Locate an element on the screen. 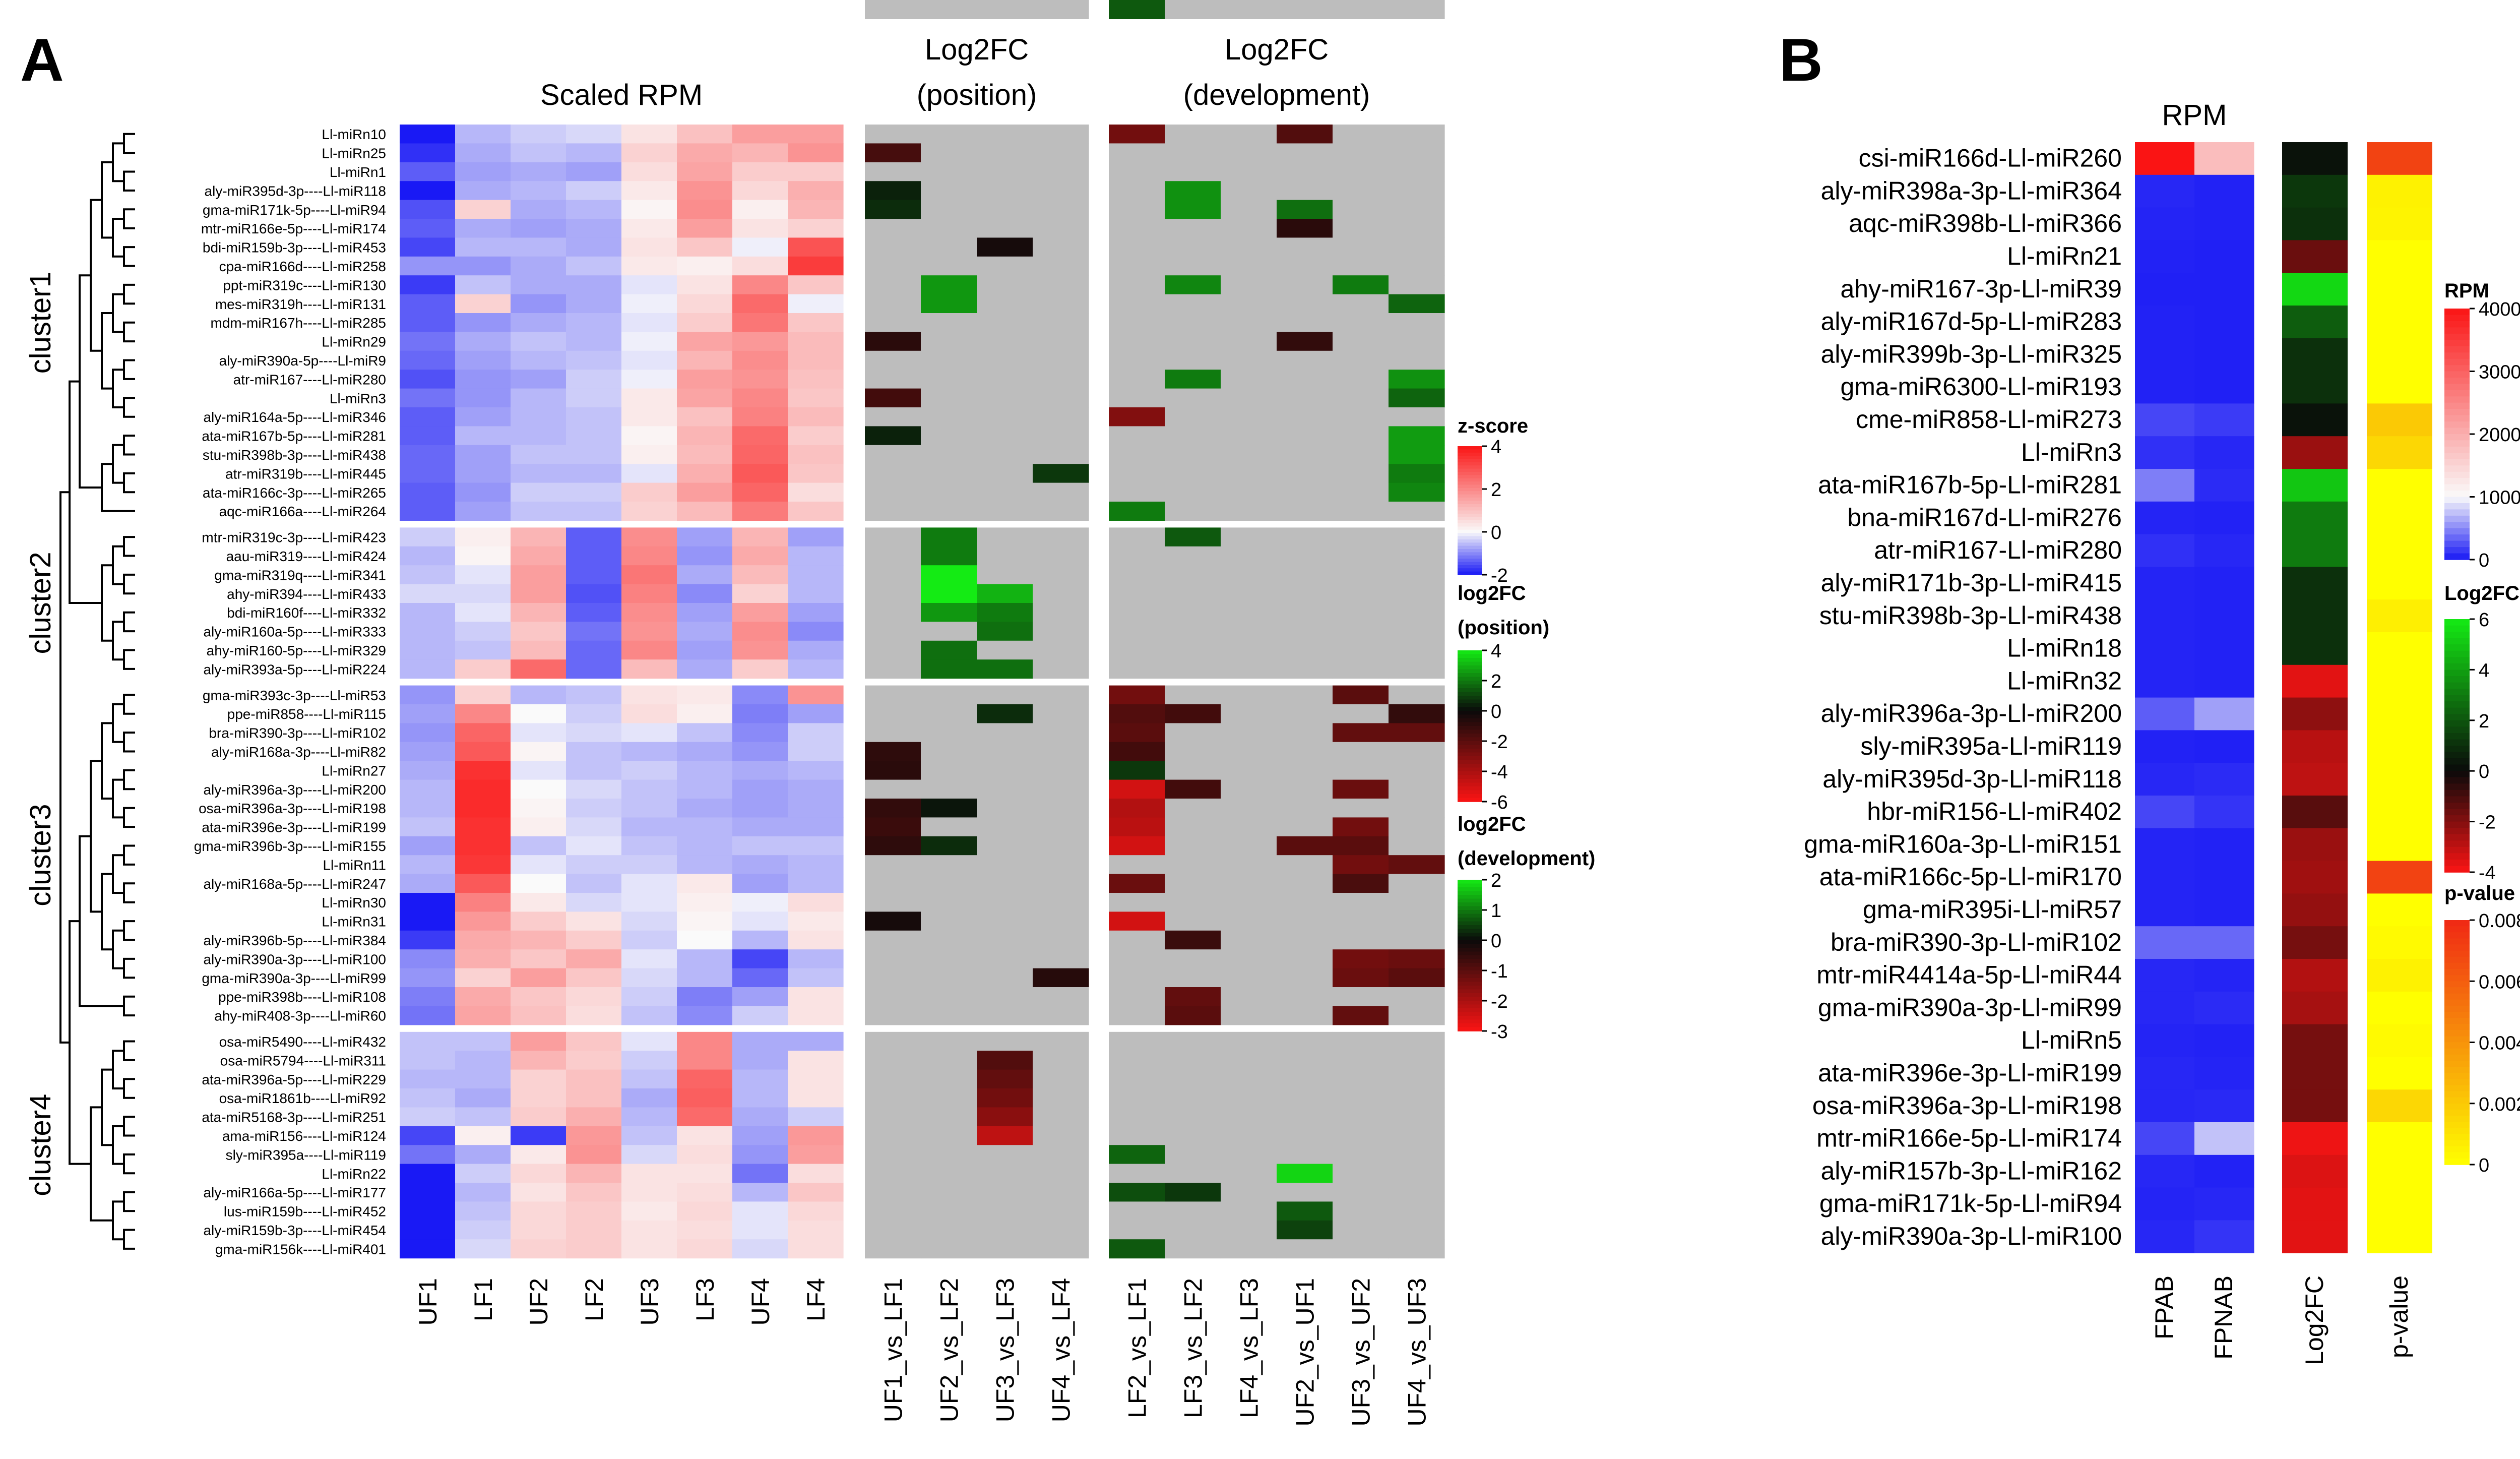  legend-tick-label: -6 is located at coordinates (1500, 802).